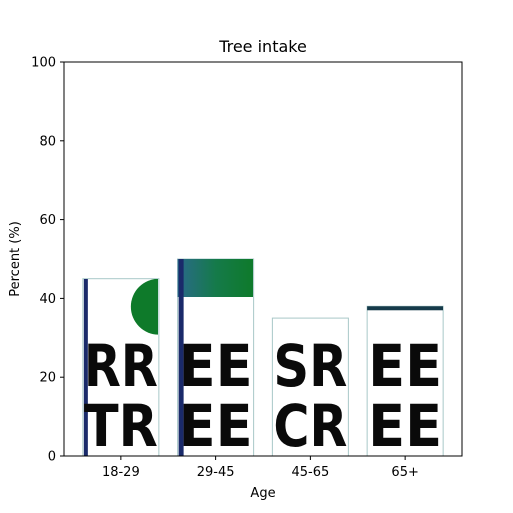 This screenshot has width=513, height=513. What do you see at coordinates (121, 426) in the screenshot?
I see `bar-text-art: TR` at bounding box center [121, 426].